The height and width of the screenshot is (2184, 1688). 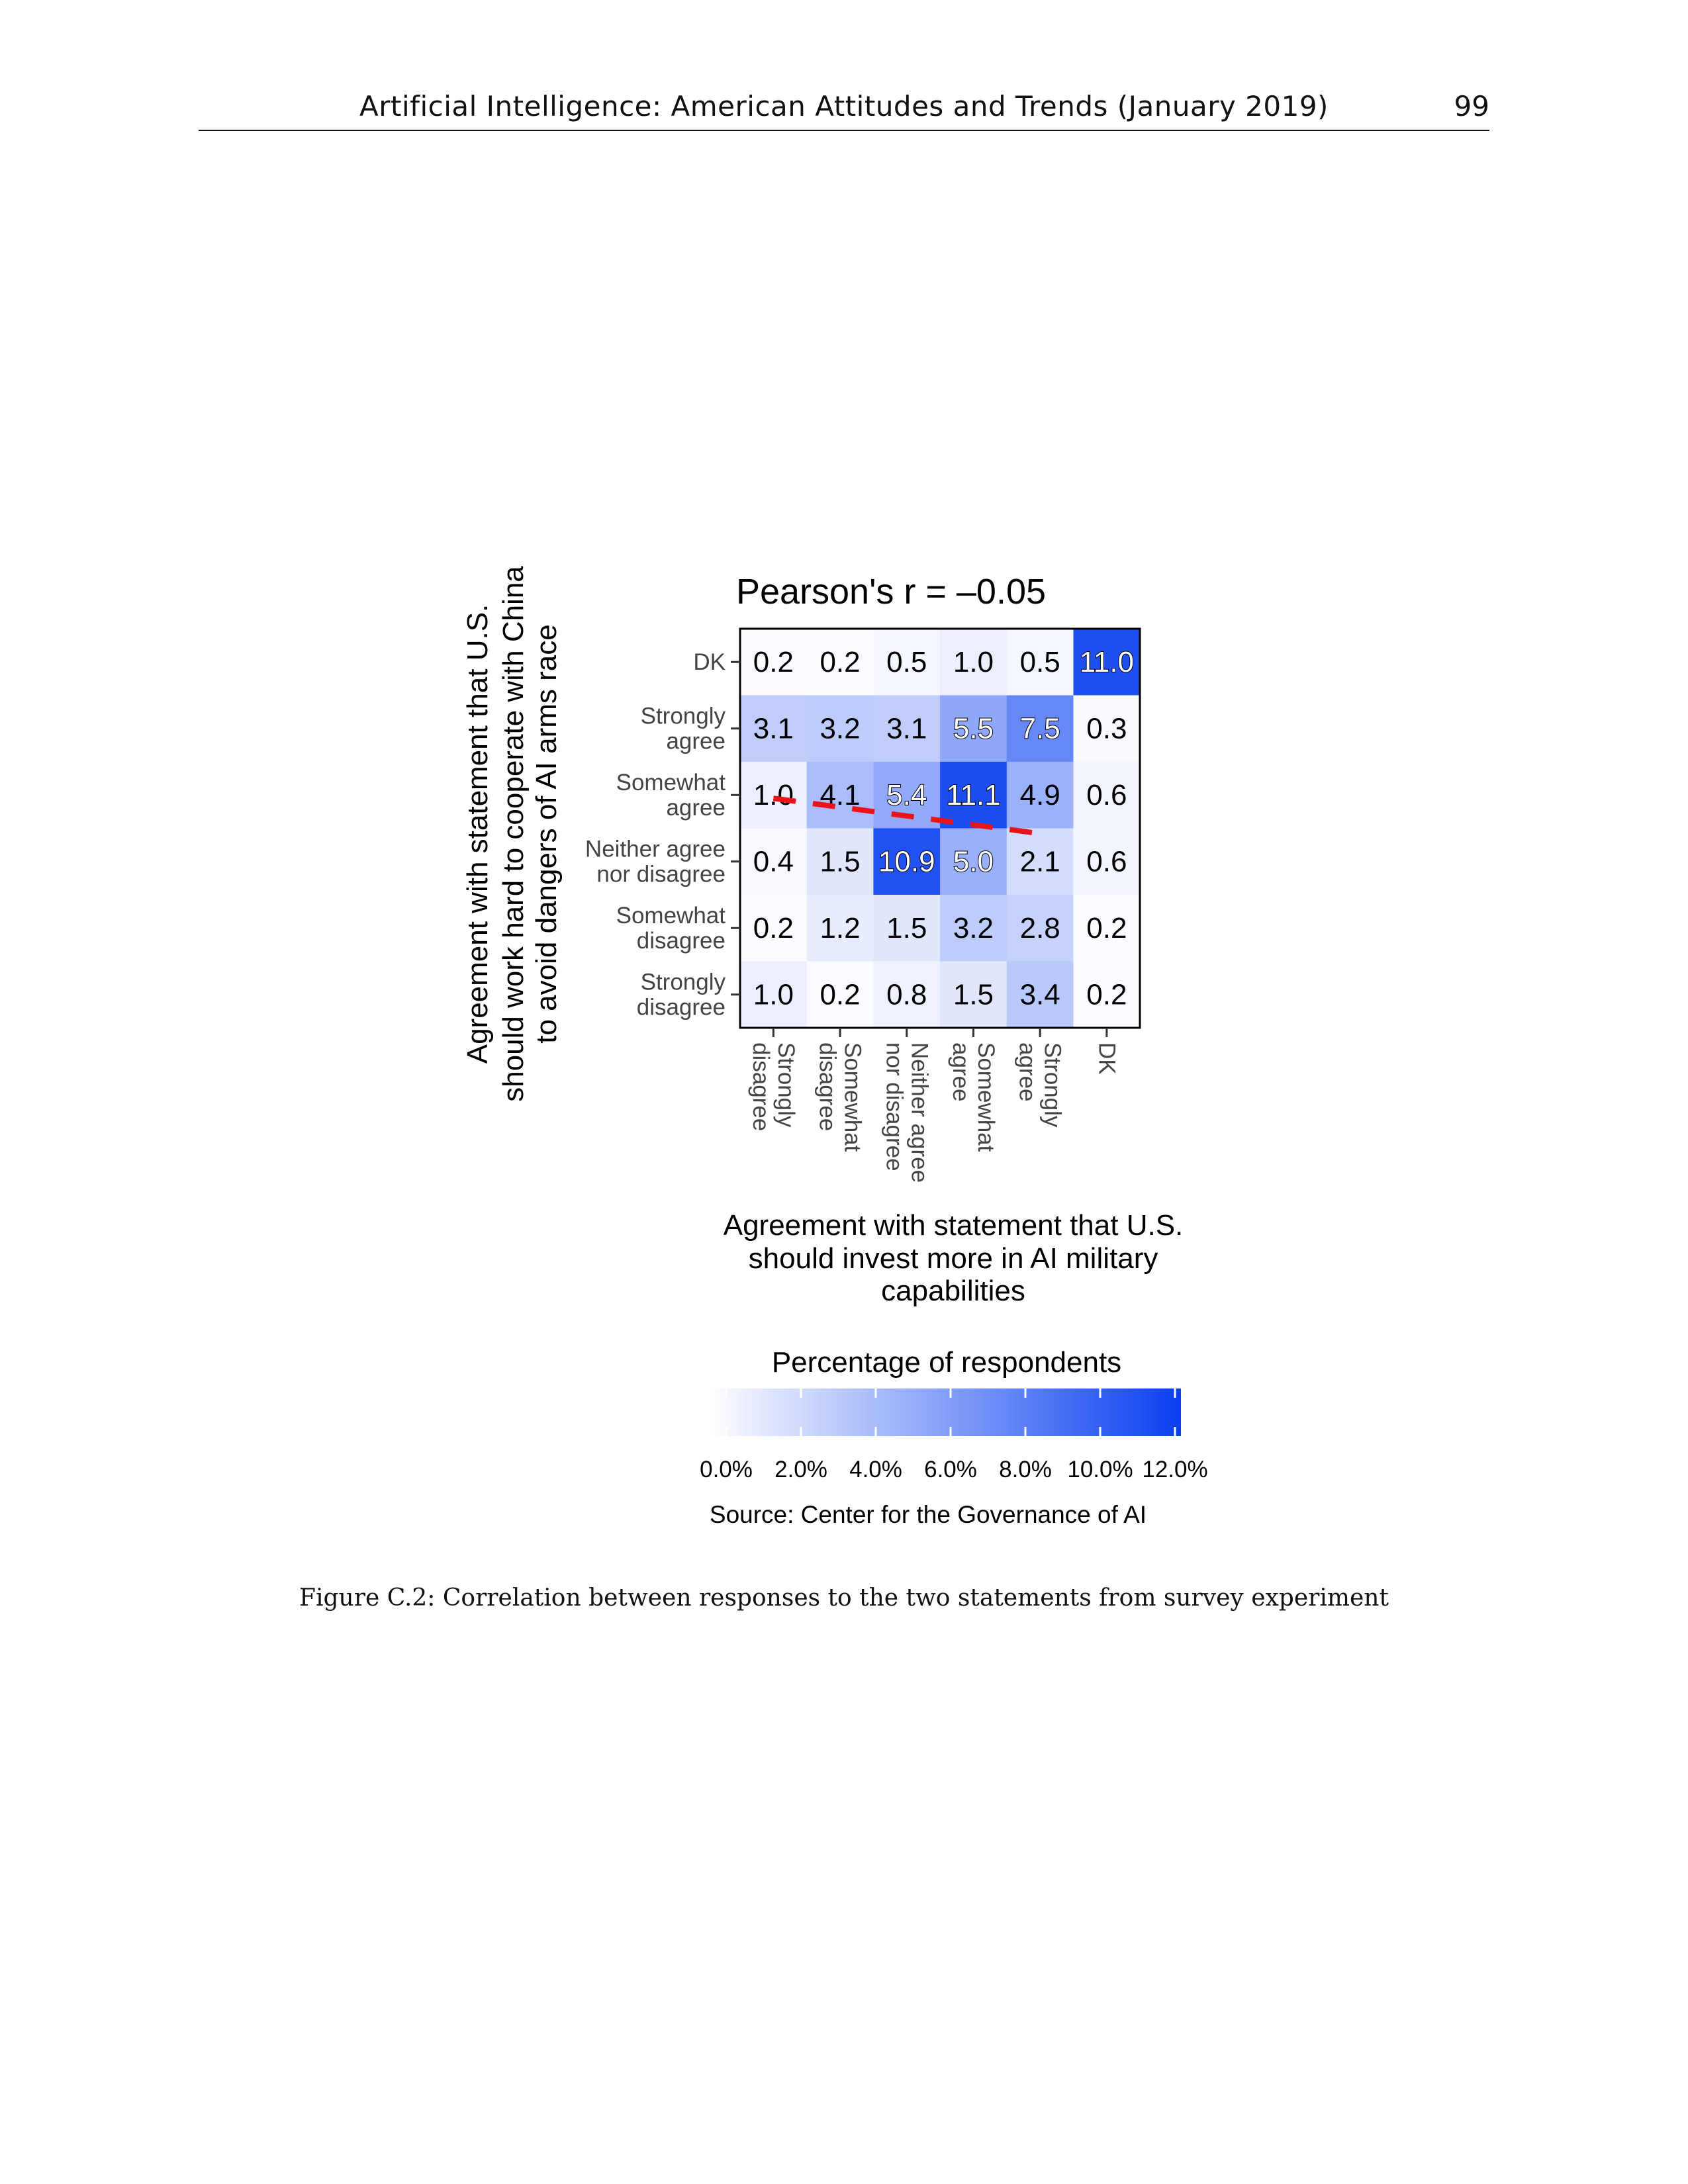 I want to click on x-axis-title-line: capabilities, so click(x=953, y=1291).